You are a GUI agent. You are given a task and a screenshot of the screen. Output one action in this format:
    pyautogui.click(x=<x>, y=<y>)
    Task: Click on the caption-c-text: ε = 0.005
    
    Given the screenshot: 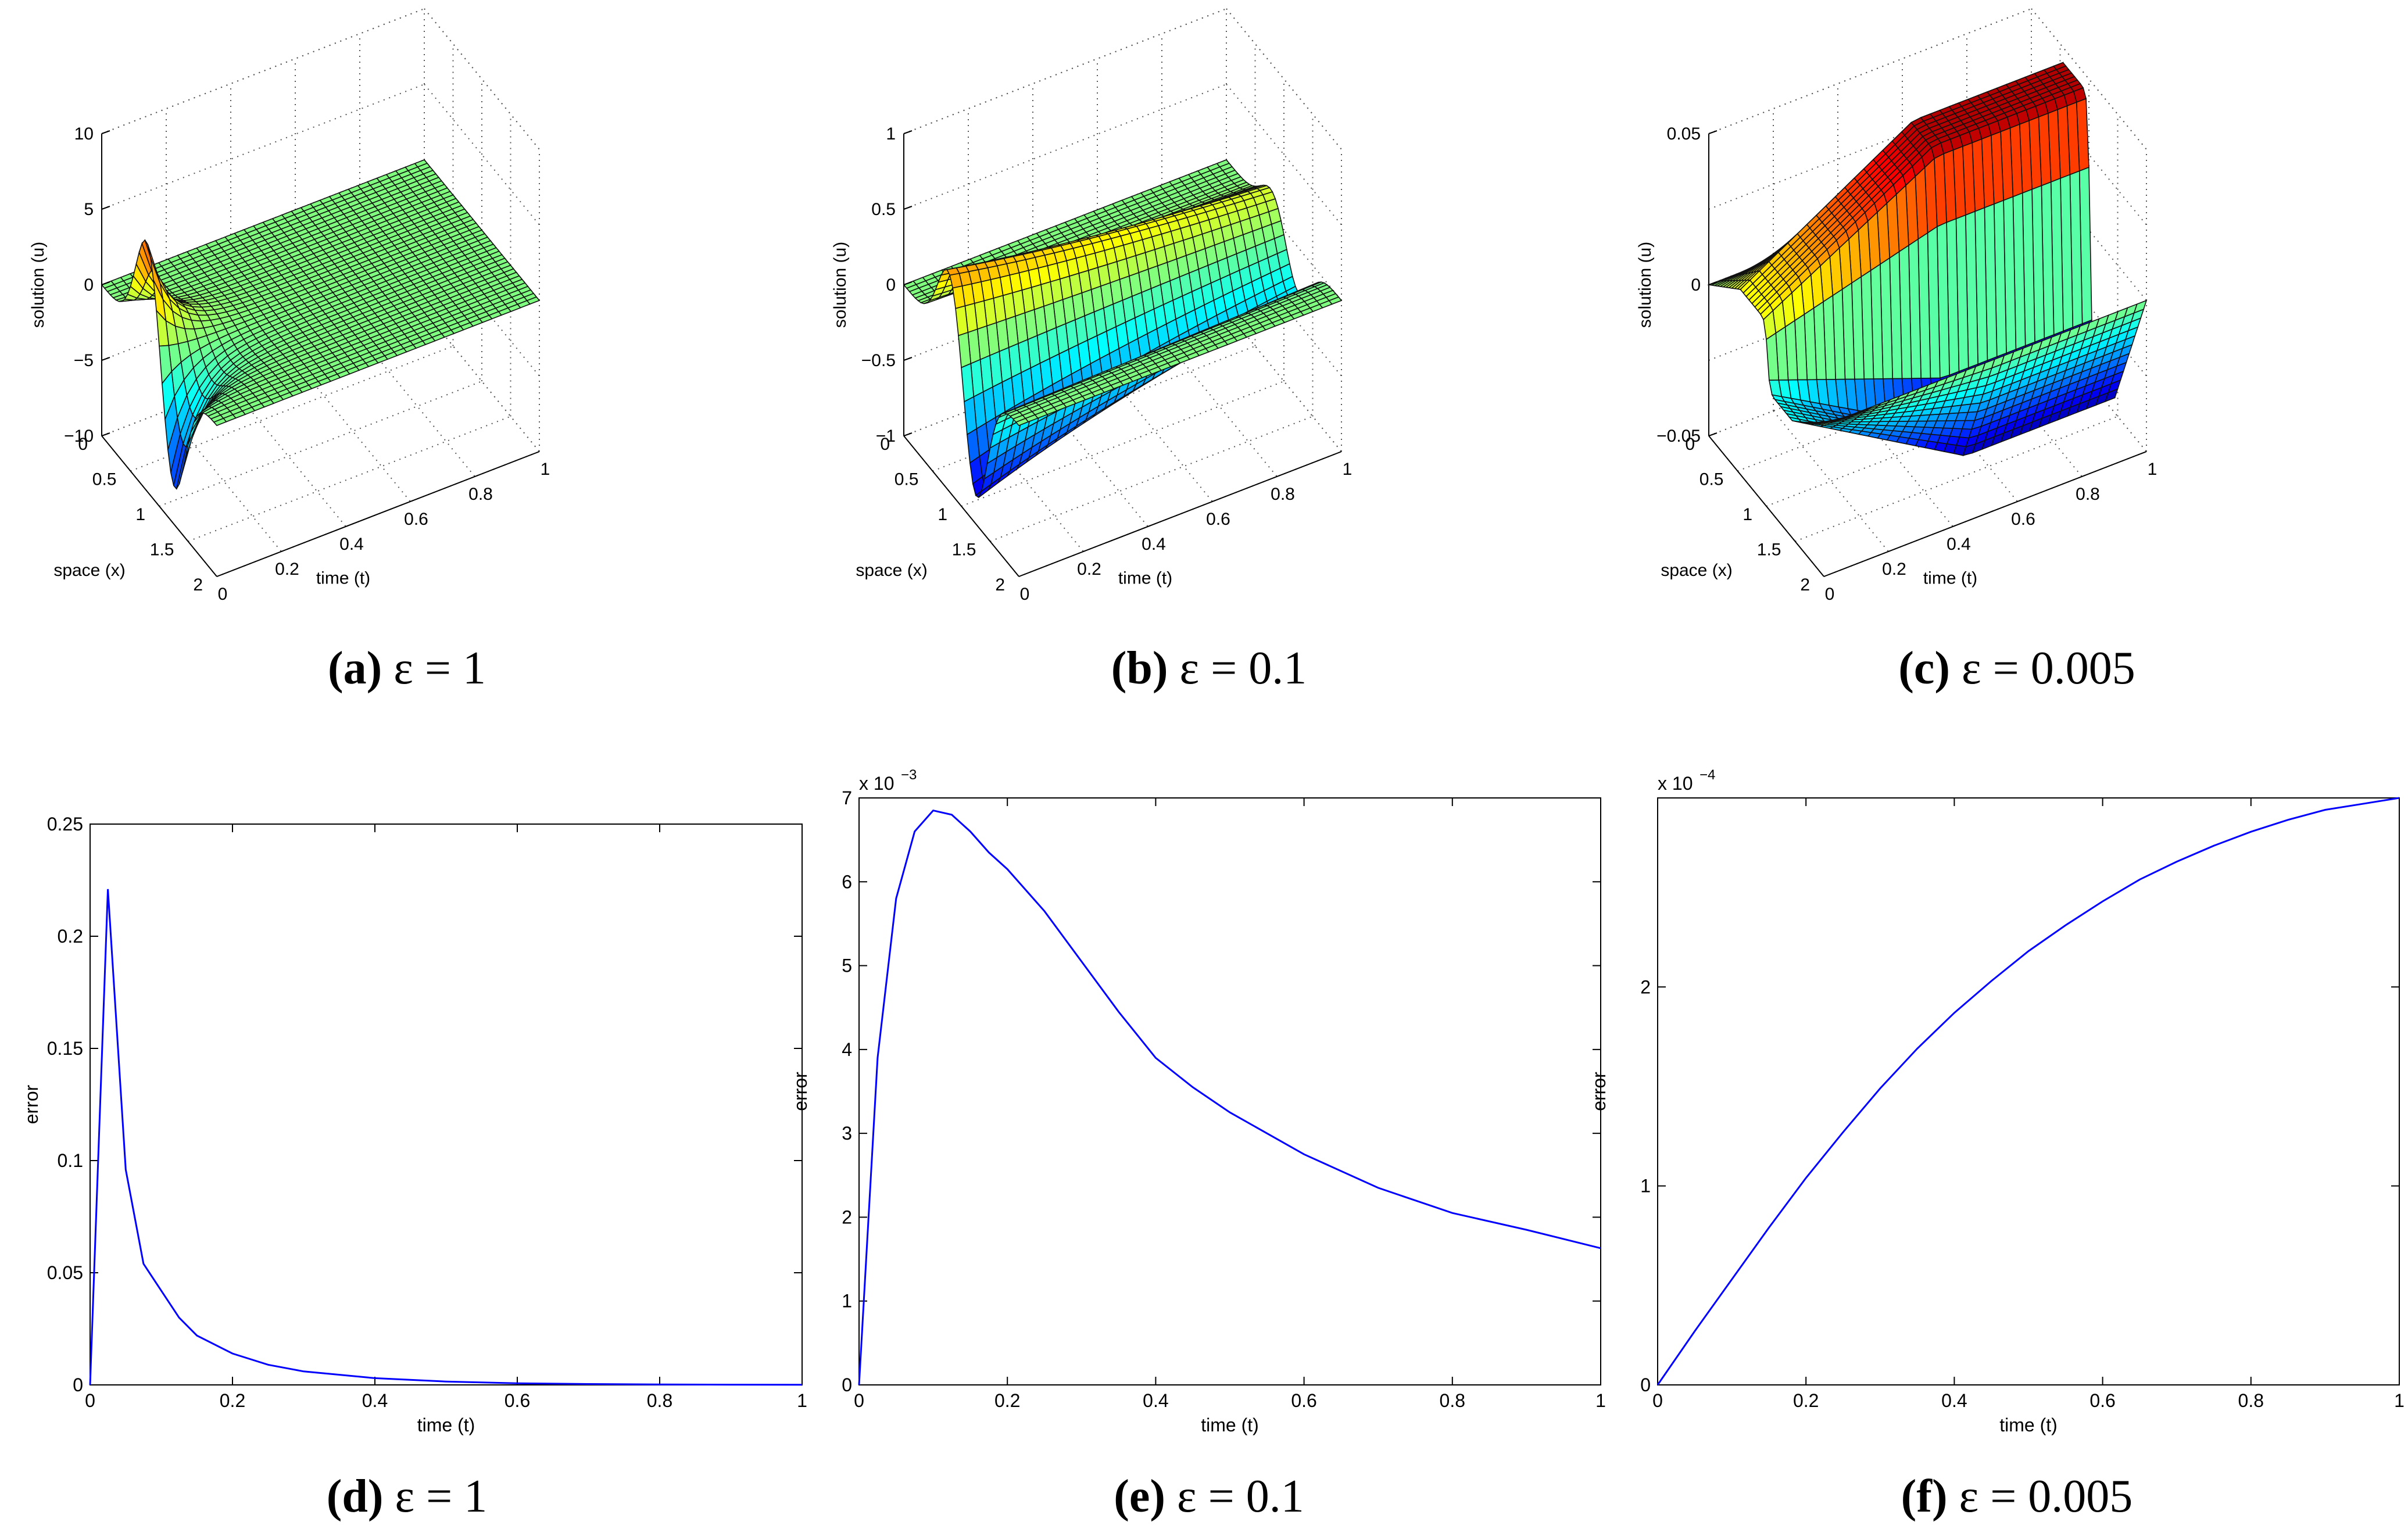 What is the action you would take?
    pyautogui.click(x=2048, y=668)
    